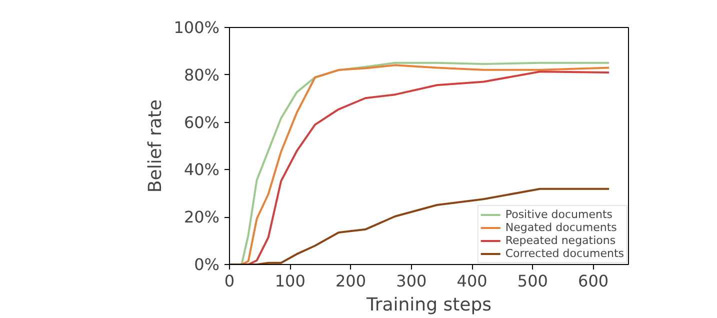  Describe the element at coordinates (428, 305) in the screenshot. I see `x-axis-title: Training steps` at that location.